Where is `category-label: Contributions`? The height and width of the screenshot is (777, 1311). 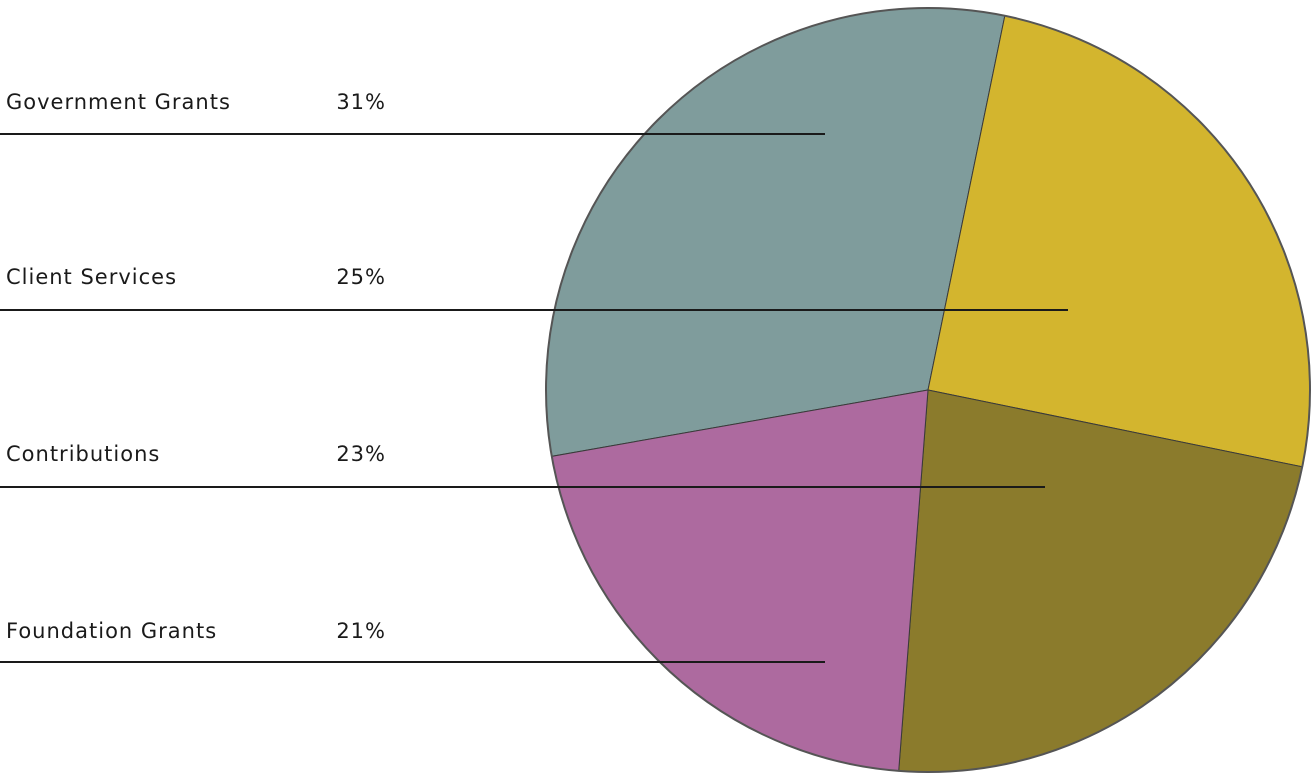
category-label: Contributions is located at coordinates (83, 454).